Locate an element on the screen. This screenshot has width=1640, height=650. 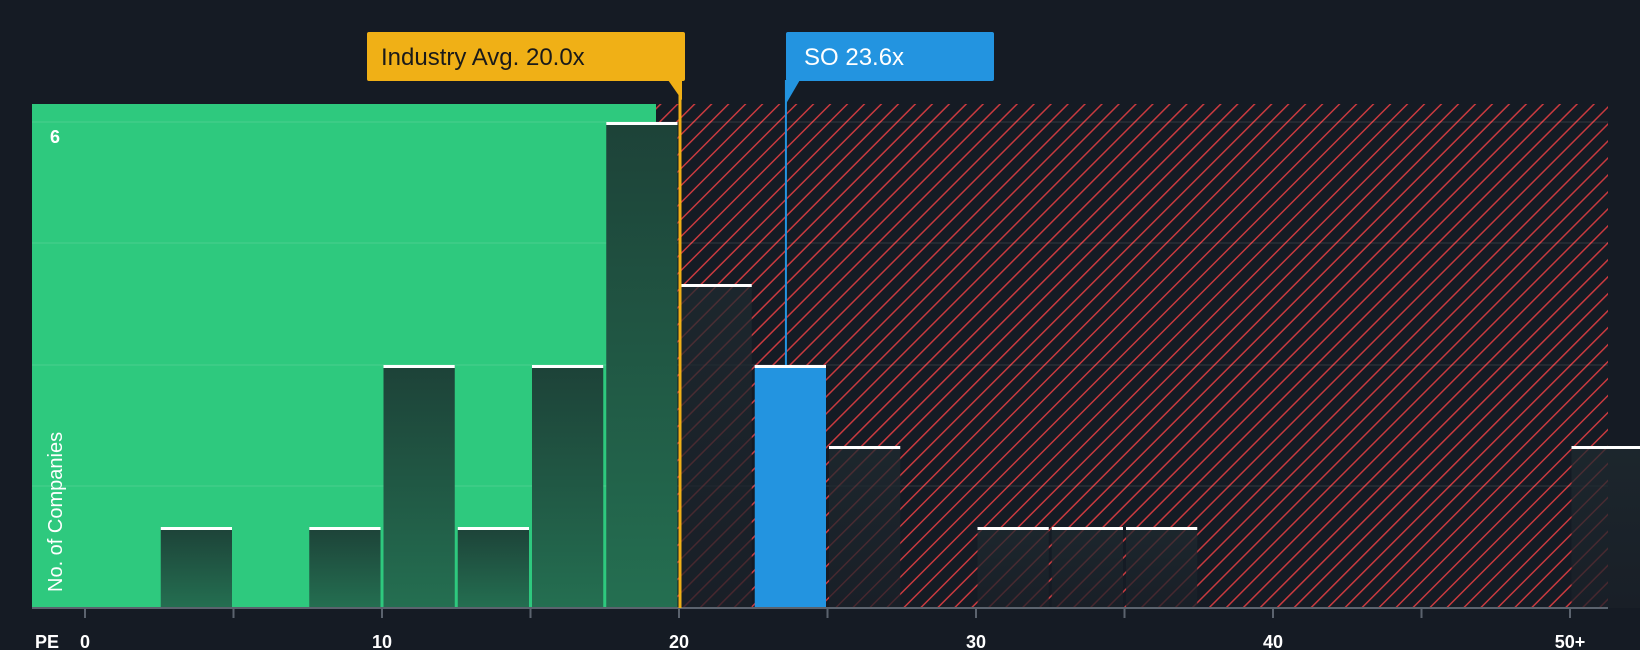
x-tick-label-20: 20 is located at coordinates (679, 641).